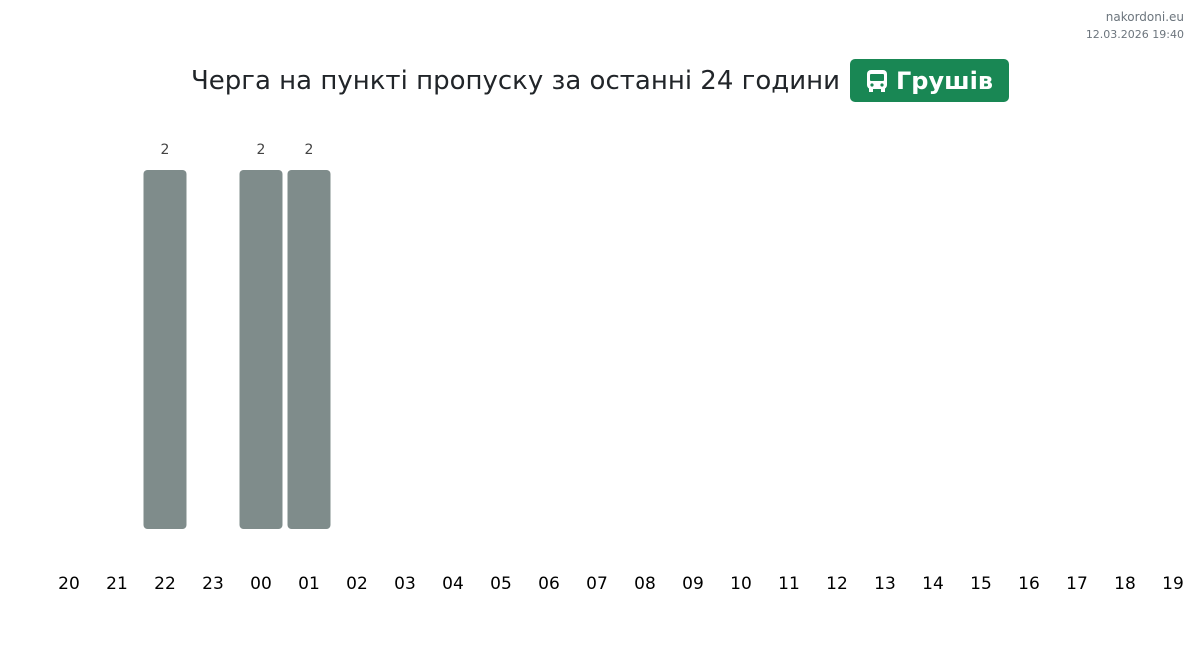 The height and width of the screenshot is (651, 1200). Describe the element at coordinates (741, 584) in the screenshot. I see `x-tick-label: 10` at that location.